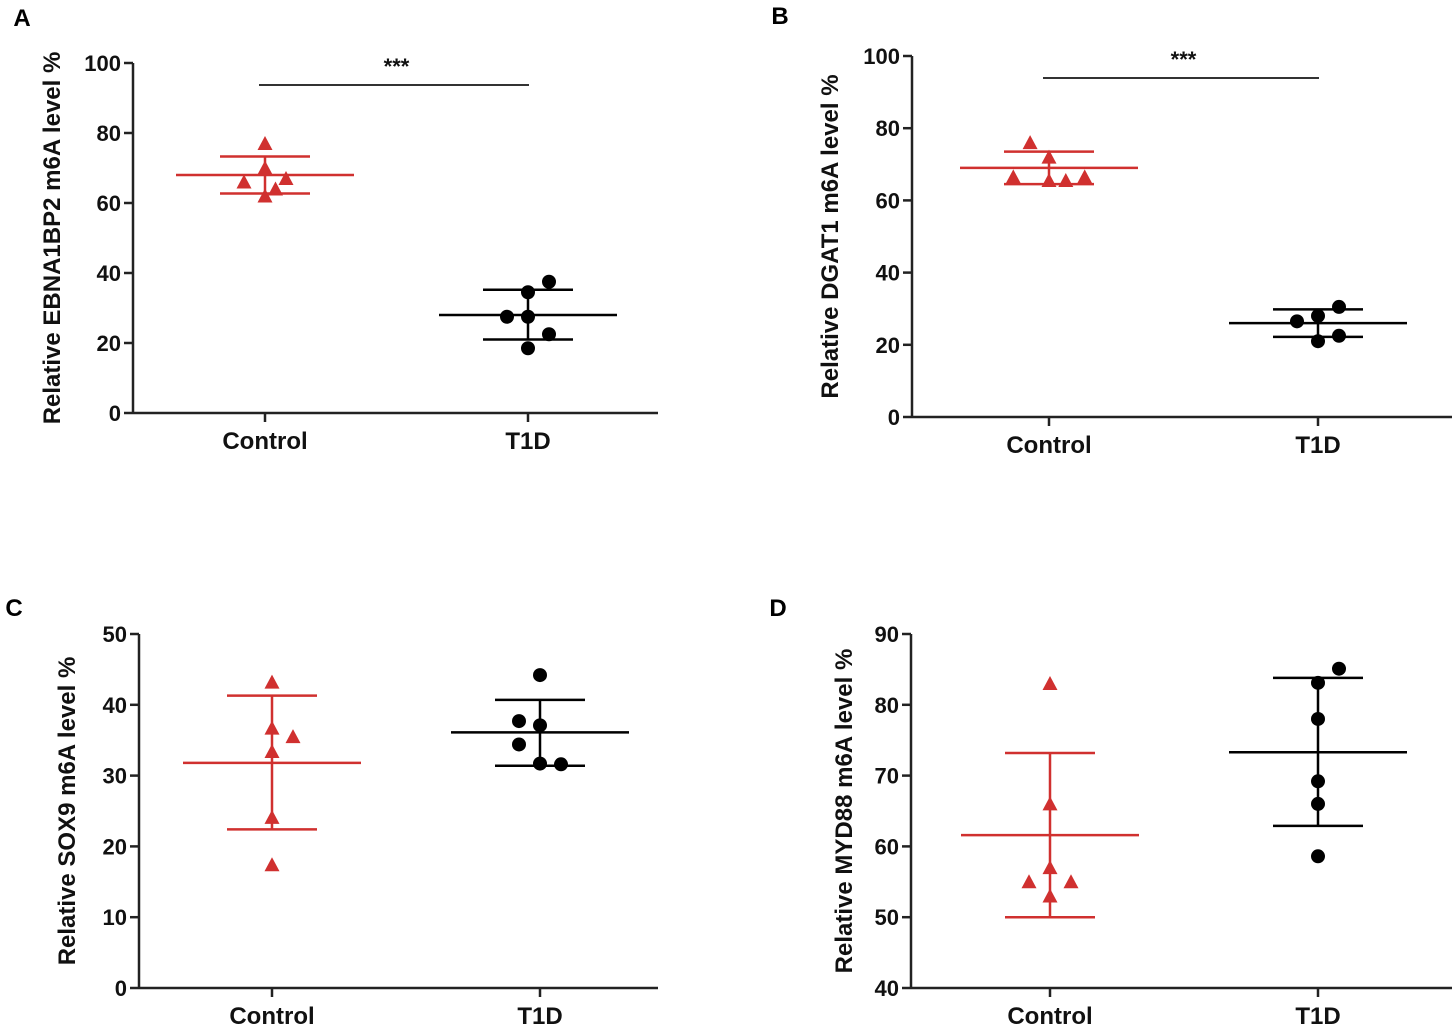  What do you see at coordinates (67, 811) in the screenshot?
I see `y-axis-title: Relative SOX9 m6A level %` at bounding box center [67, 811].